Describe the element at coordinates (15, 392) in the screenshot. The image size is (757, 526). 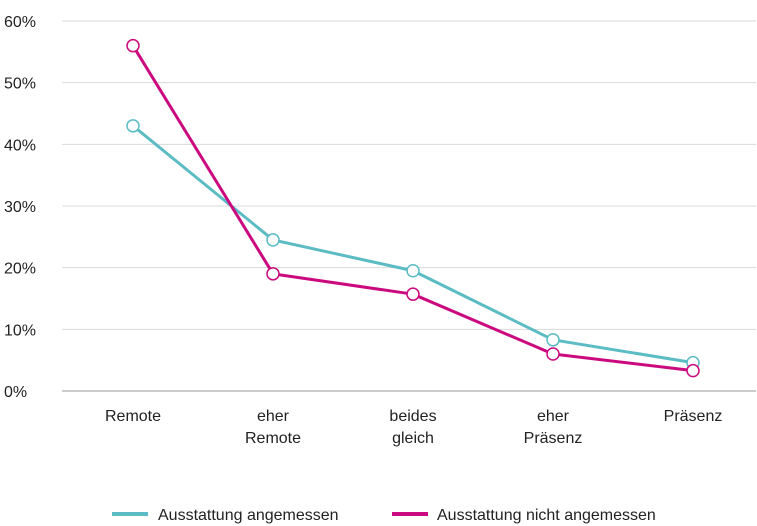
I see `y-tick-label: 0%` at that location.